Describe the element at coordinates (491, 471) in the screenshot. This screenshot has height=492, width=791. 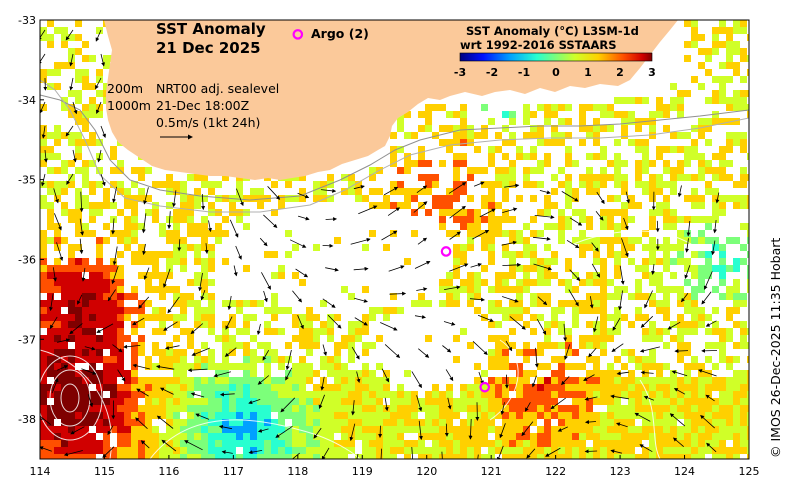
I see `x-tick-label: 121` at that location.